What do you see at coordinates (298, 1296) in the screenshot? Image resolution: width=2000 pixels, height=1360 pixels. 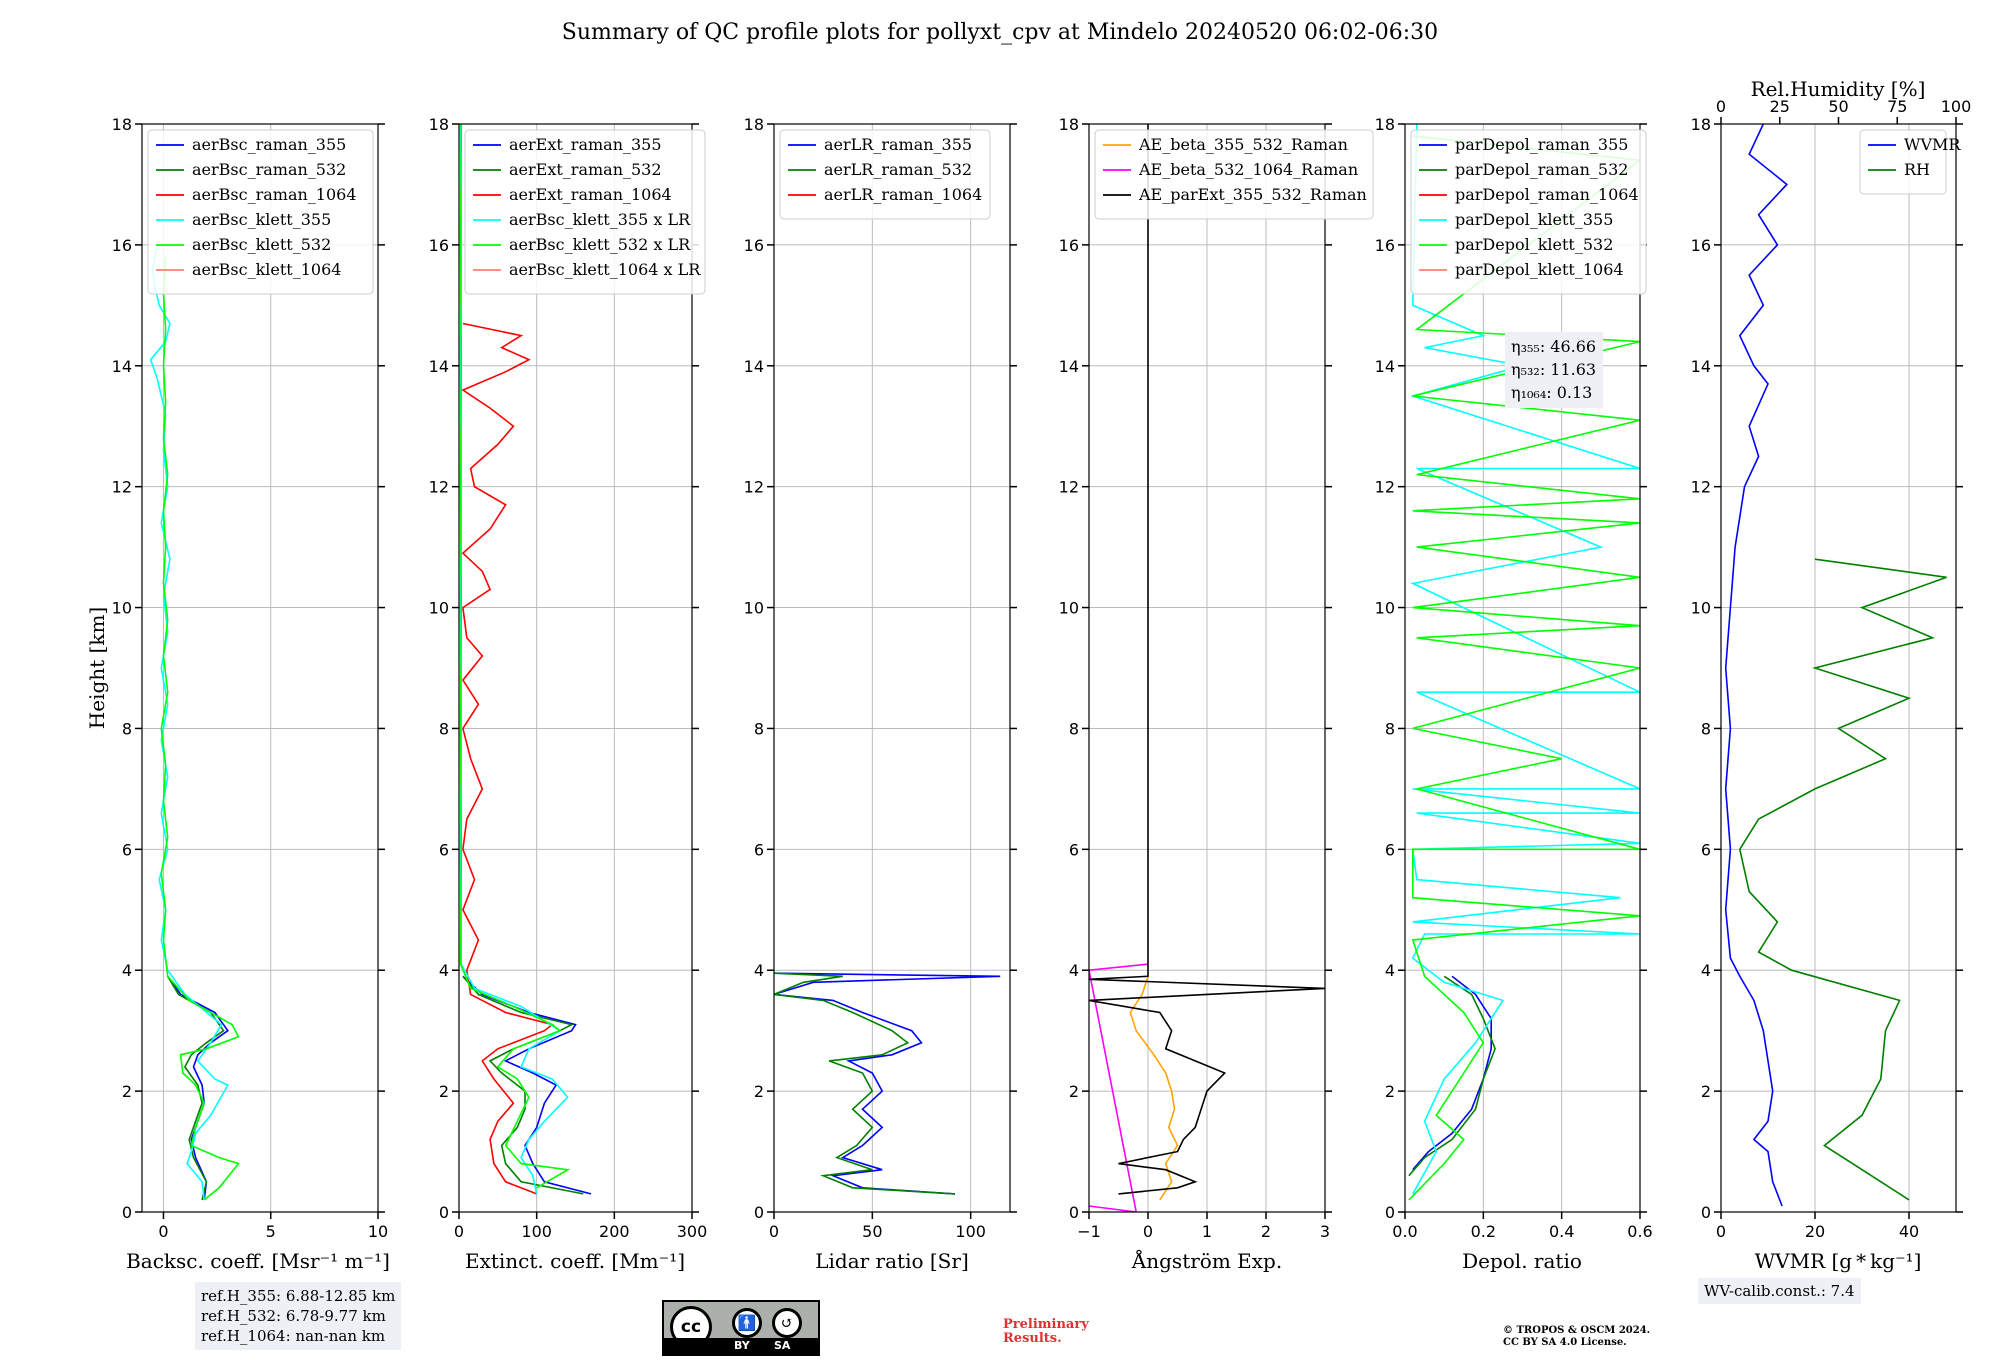 I see `ref-height-355: ref.H_355: 6.88-12.85 km` at bounding box center [298, 1296].